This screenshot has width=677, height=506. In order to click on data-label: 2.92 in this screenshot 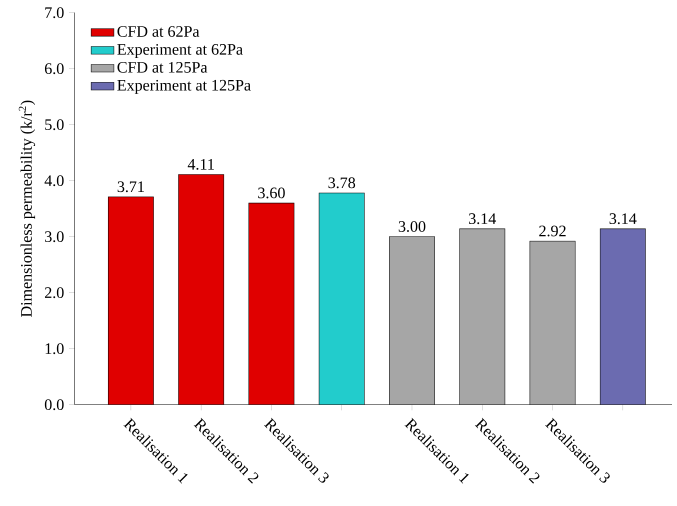, I will do `click(552, 231)`.